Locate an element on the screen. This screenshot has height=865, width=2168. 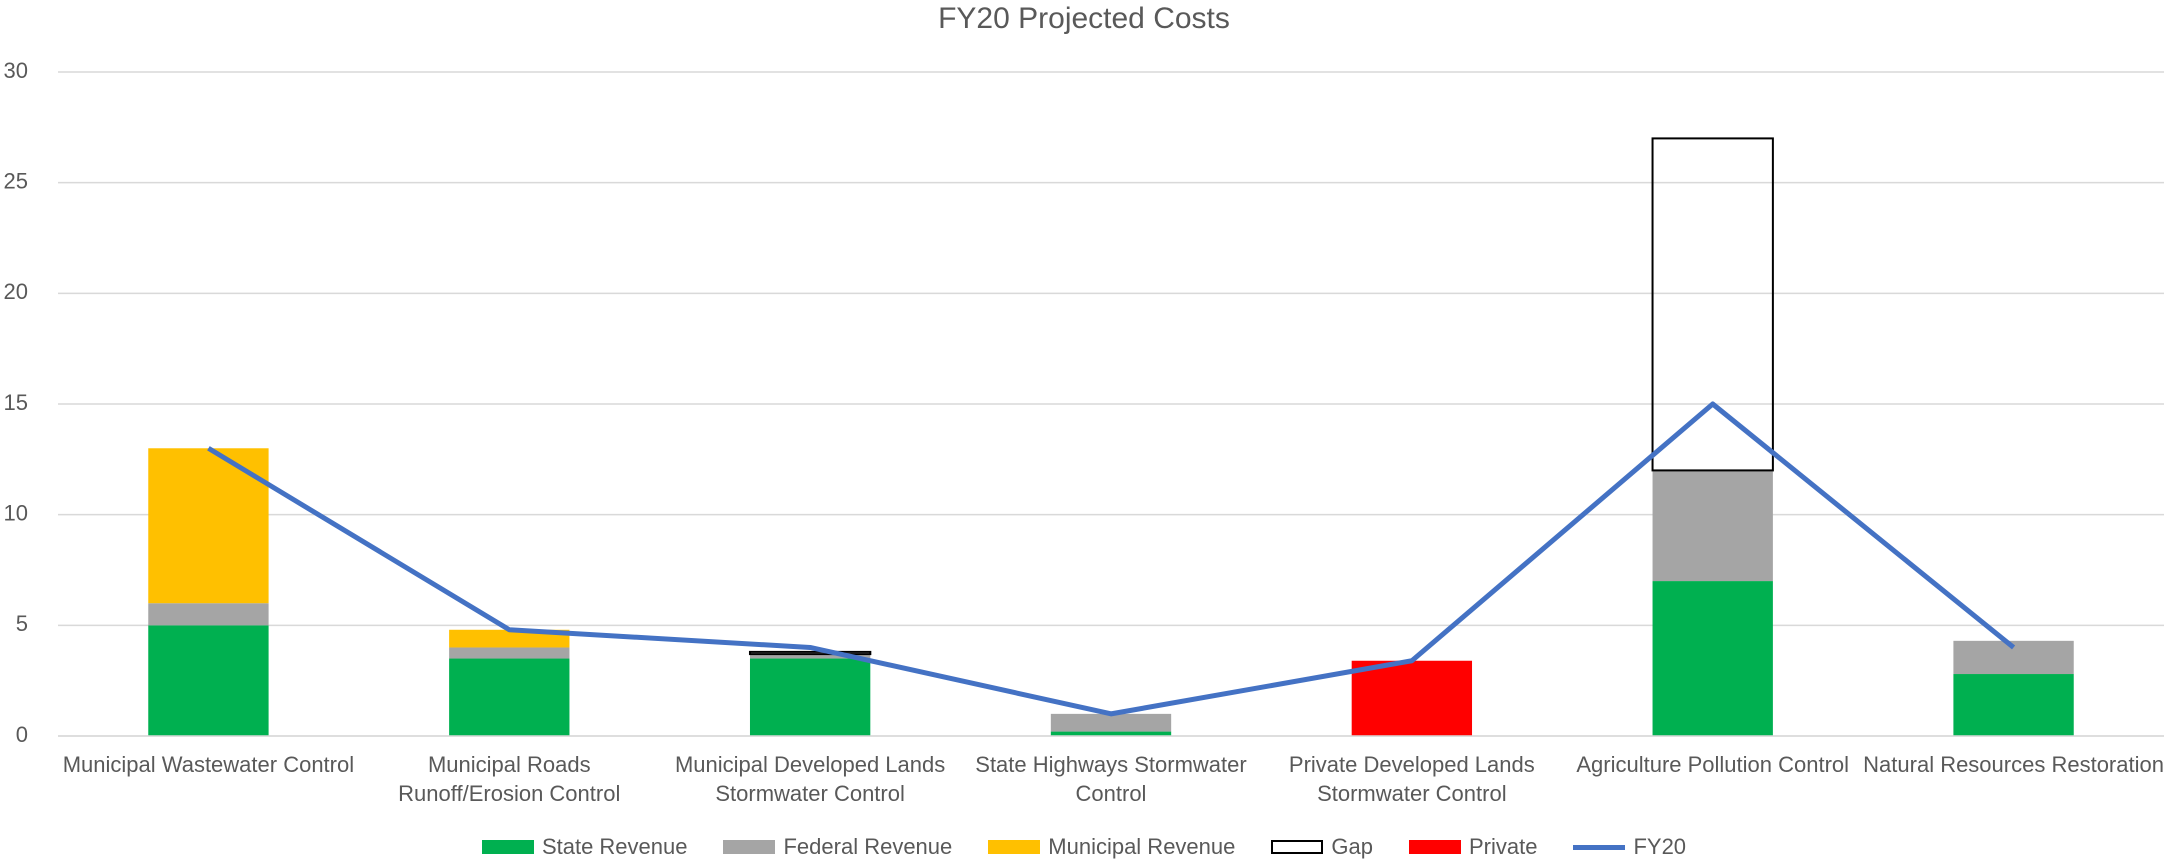
x-tick-label: Agriculture Pollution Control is located at coordinates (1713, 764).